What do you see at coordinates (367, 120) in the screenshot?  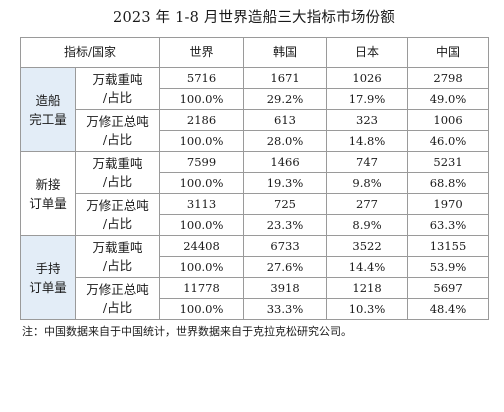 I see `value-cell: 323` at bounding box center [367, 120].